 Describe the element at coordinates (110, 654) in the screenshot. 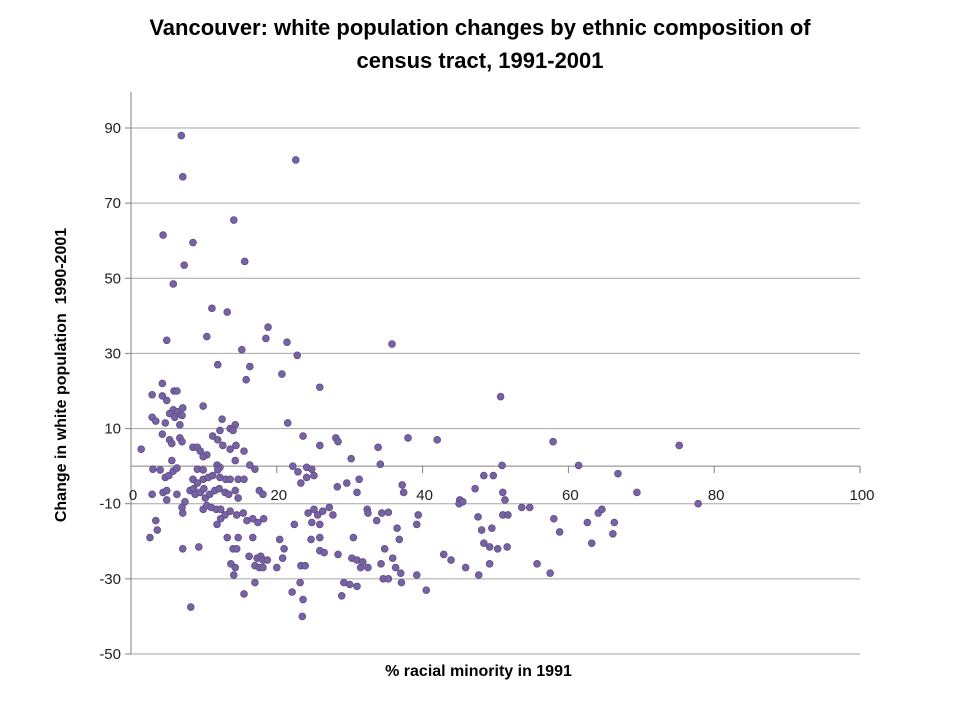

I see `y-tick-label: -50` at that location.